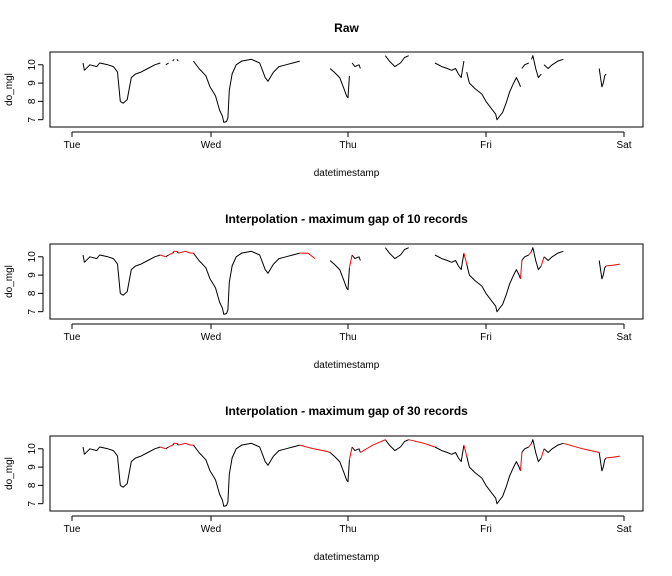  What do you see at coordinates (346, 28) in the screenshot?
I see `chart-title: Raw` at bounding box center [346, 28].